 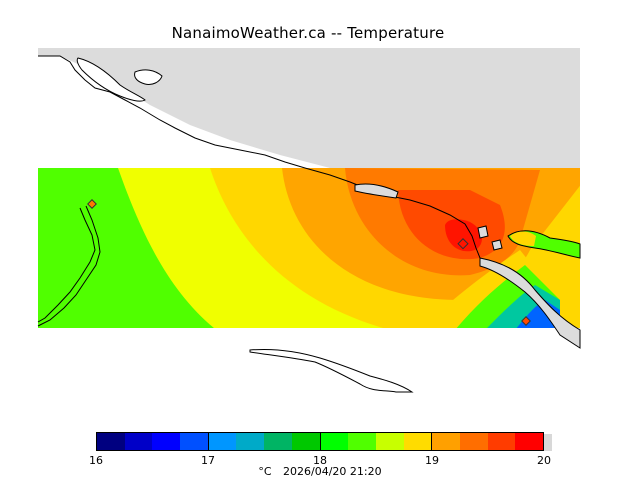 What do you see at coordinates (463, 244) in the screenshot?
I see `nanaimo-station-marker` at bounding box center [463, 244].